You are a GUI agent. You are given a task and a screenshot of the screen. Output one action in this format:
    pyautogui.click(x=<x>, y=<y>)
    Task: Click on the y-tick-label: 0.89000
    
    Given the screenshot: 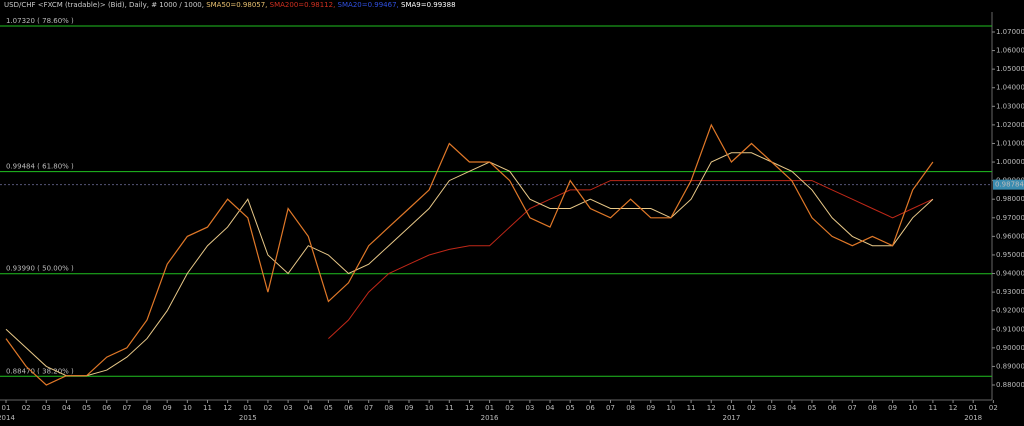 What is the action you would take?
    pyautogui.click(x=1010, y=366)
    